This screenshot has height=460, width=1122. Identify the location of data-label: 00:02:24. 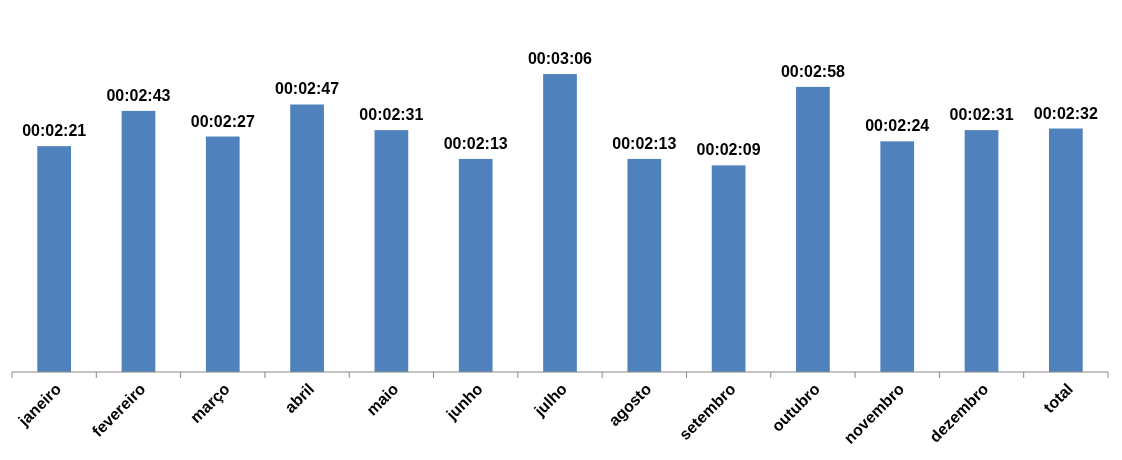
(897, 126).